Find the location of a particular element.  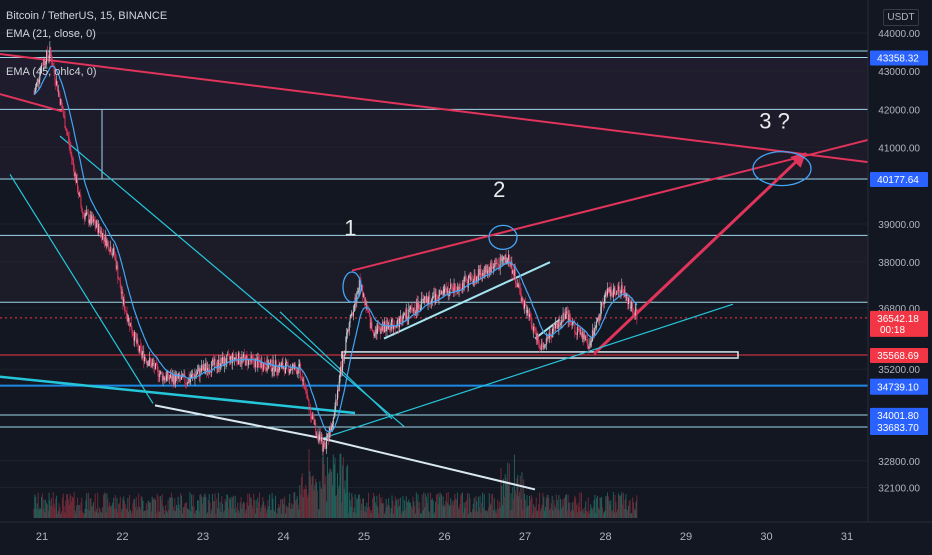

currency-button: USDT is located at coordinates (901, 17).